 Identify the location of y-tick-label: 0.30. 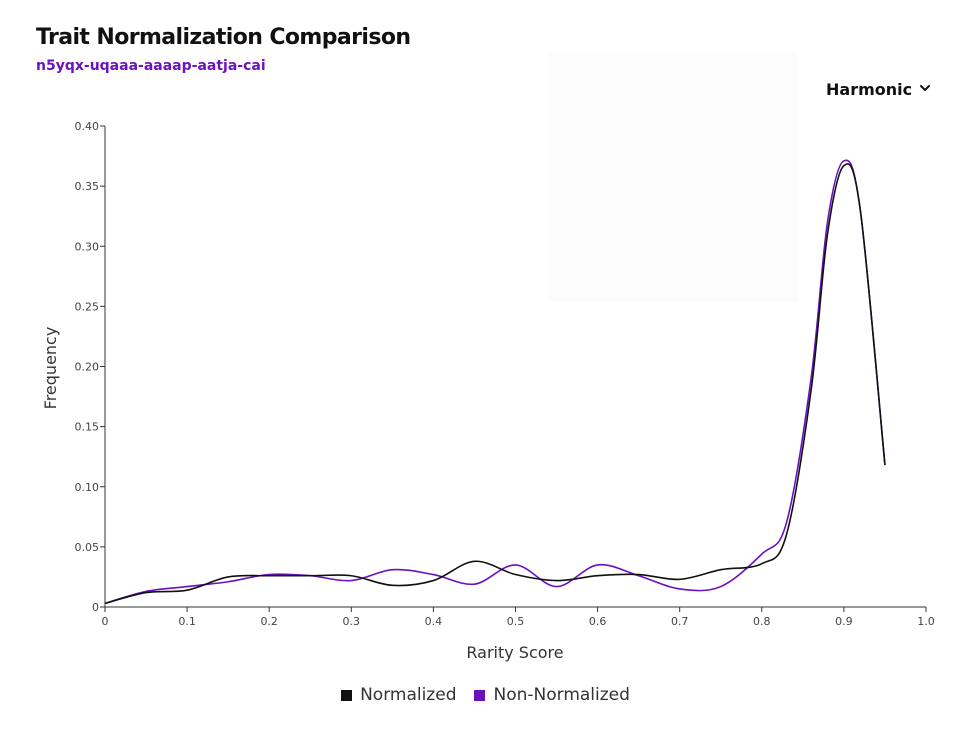
(87, 246).